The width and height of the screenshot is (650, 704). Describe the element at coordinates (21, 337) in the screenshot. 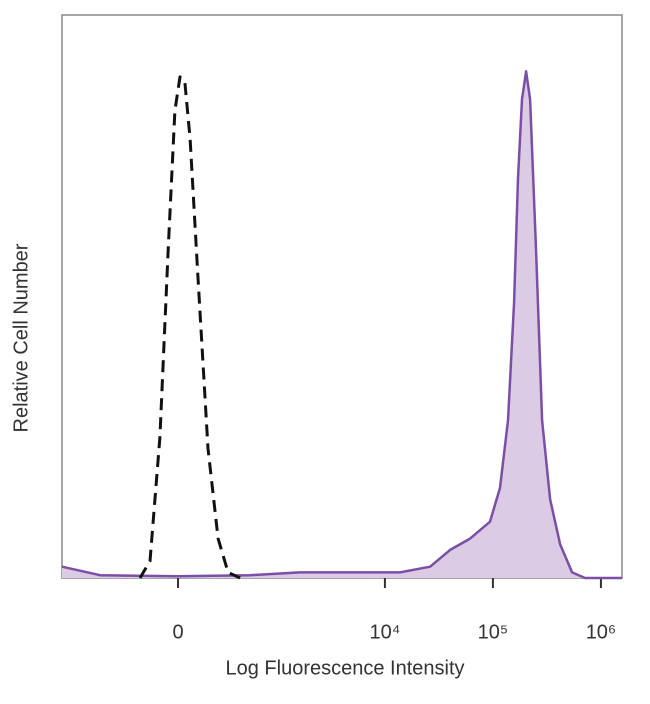

I see `y-axis-label: Relative Cell Number` at that location.